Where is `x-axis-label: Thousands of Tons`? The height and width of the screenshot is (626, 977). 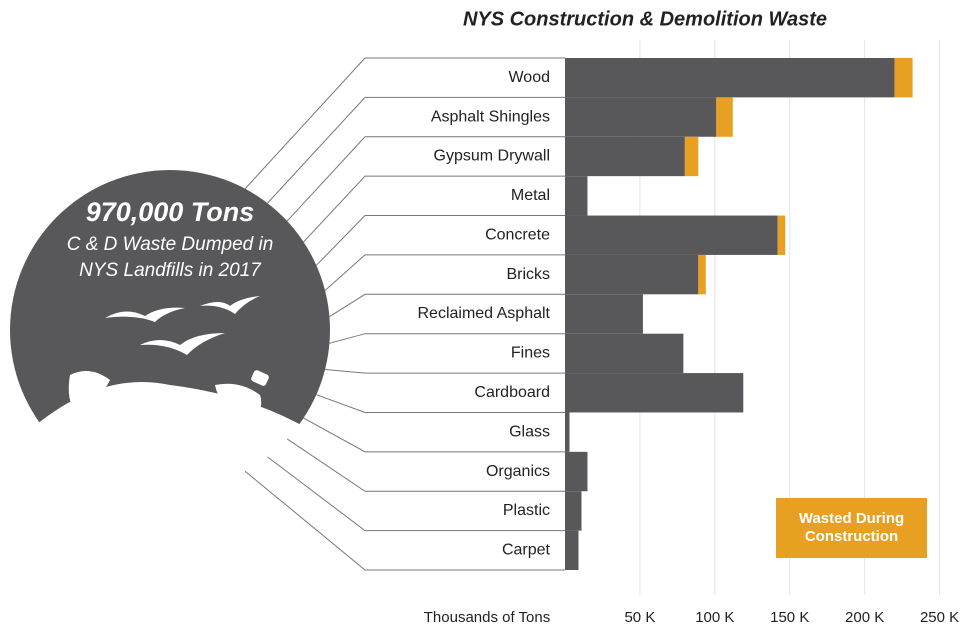 x-axis-label: Thousands of Tons is located at coordinates (487, 617).